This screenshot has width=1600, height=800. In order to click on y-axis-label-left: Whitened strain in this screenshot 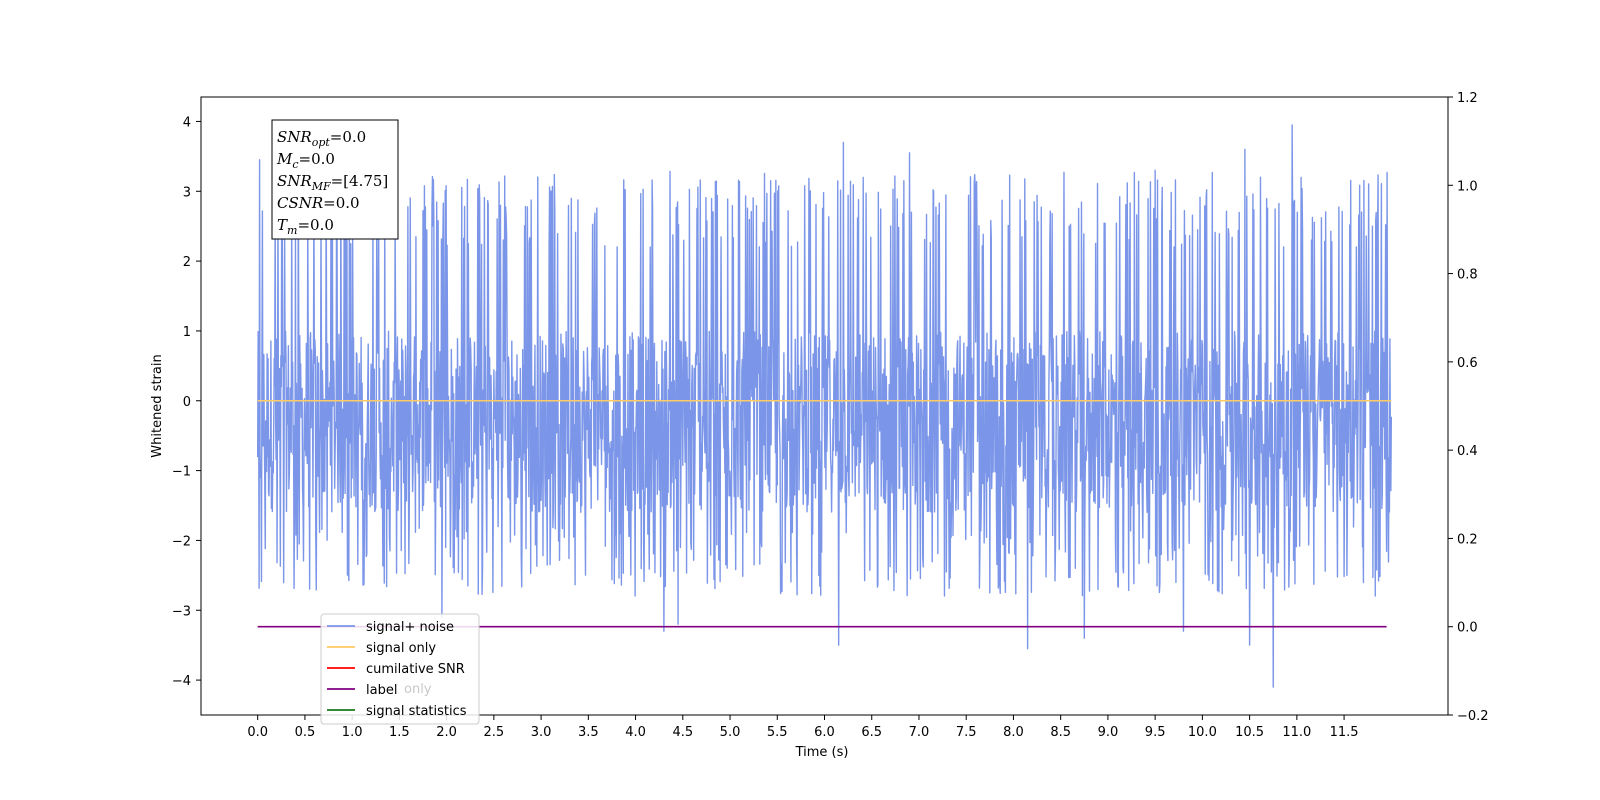, I will do `click(157, 405)`.